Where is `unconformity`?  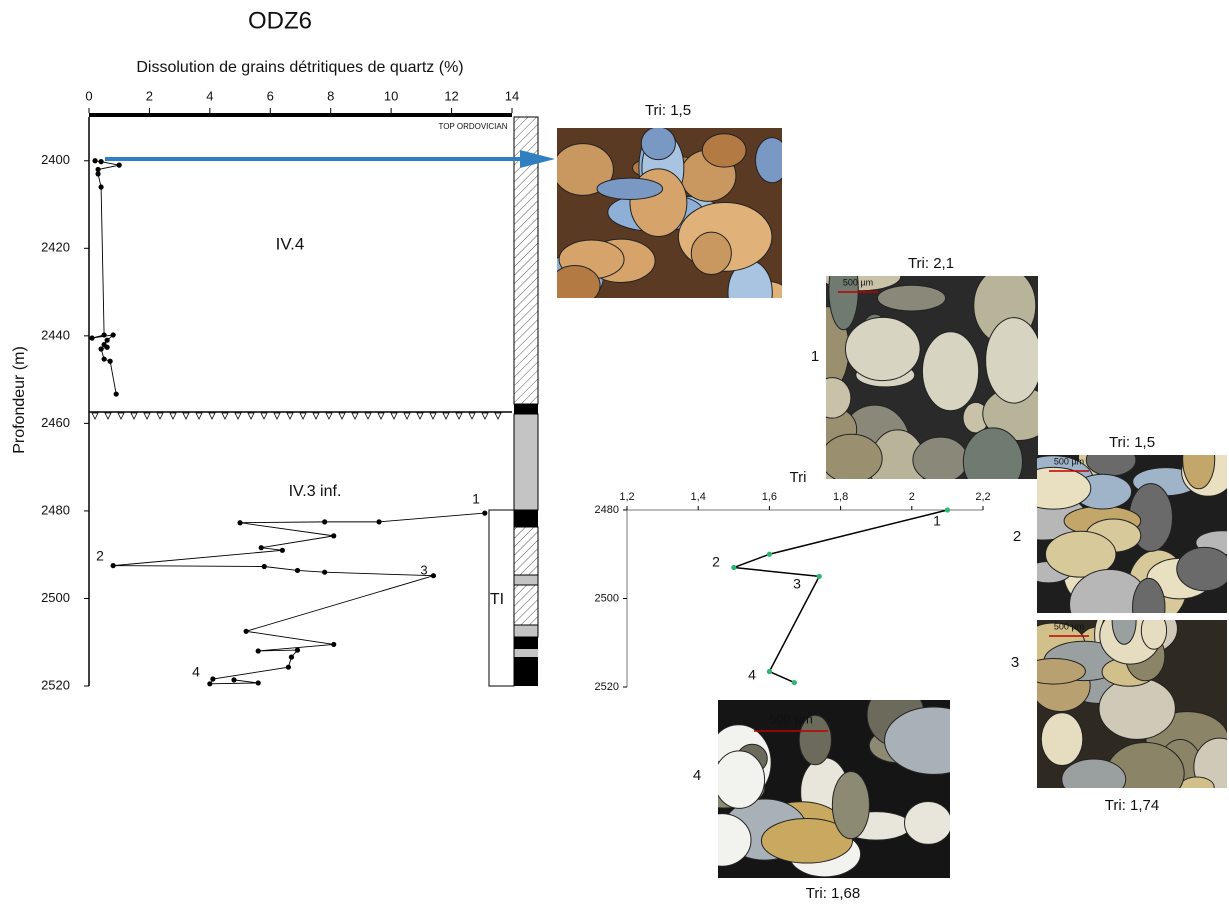 unconformity is located at coordinates (300, 415).